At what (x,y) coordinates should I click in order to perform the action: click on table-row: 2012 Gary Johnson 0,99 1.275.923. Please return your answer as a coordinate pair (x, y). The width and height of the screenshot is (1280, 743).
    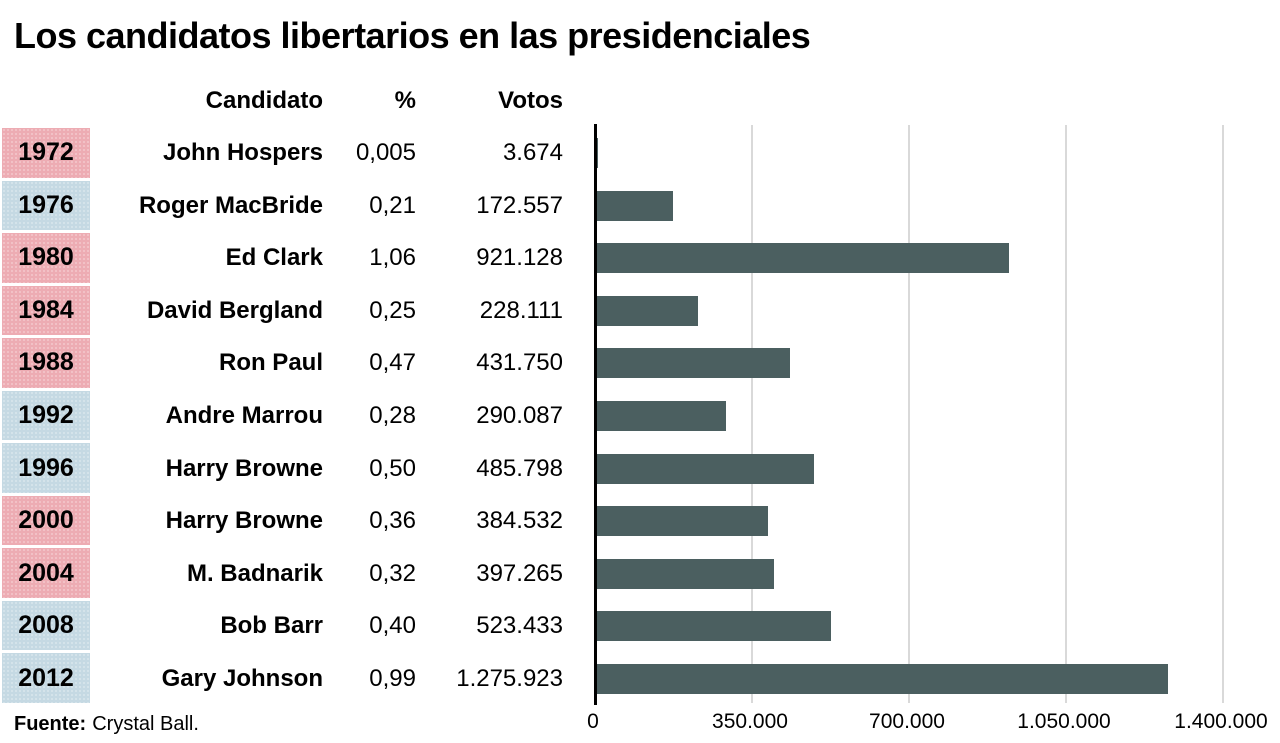
    Looking at the image, I should click on (640, 678).